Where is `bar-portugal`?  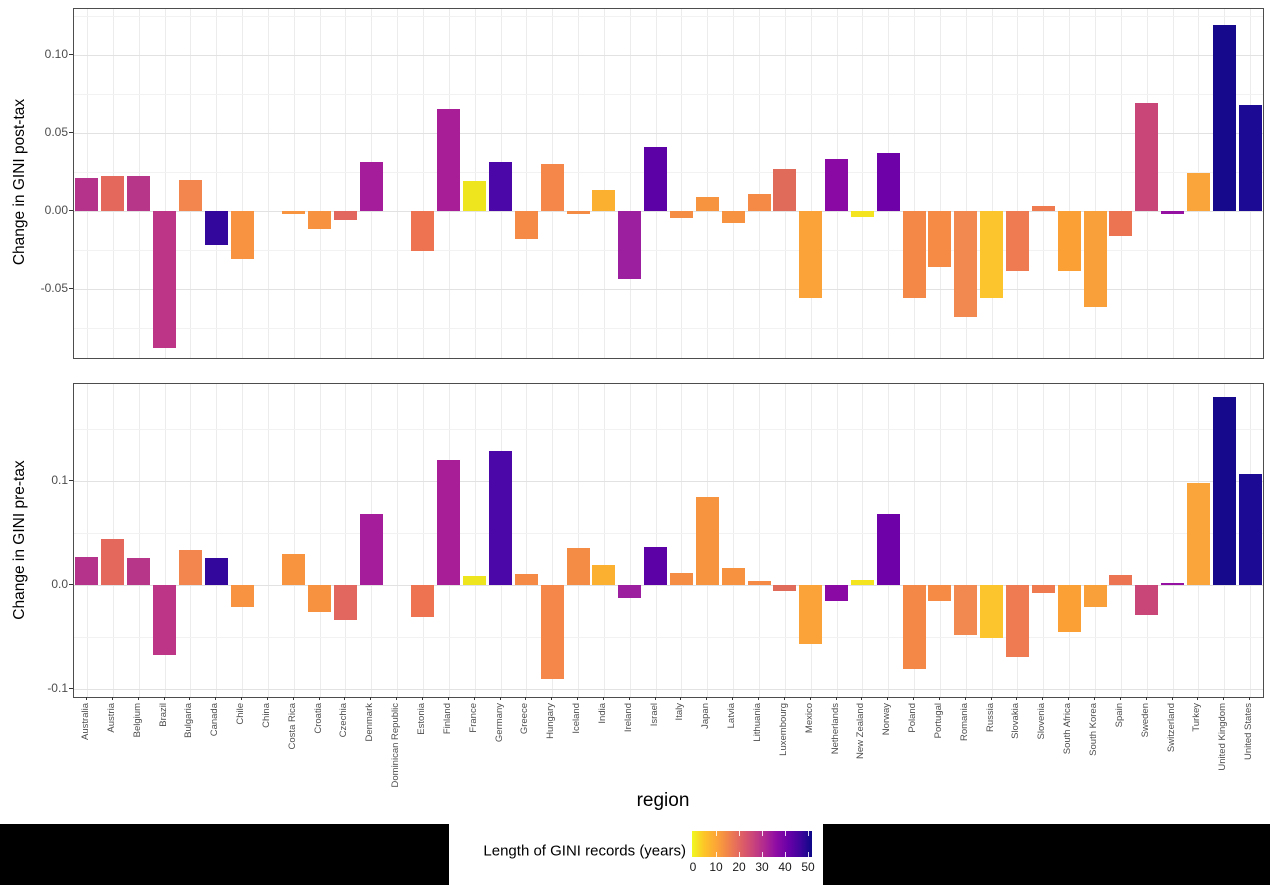
bar-portugal is located at coordinates (940, 238).